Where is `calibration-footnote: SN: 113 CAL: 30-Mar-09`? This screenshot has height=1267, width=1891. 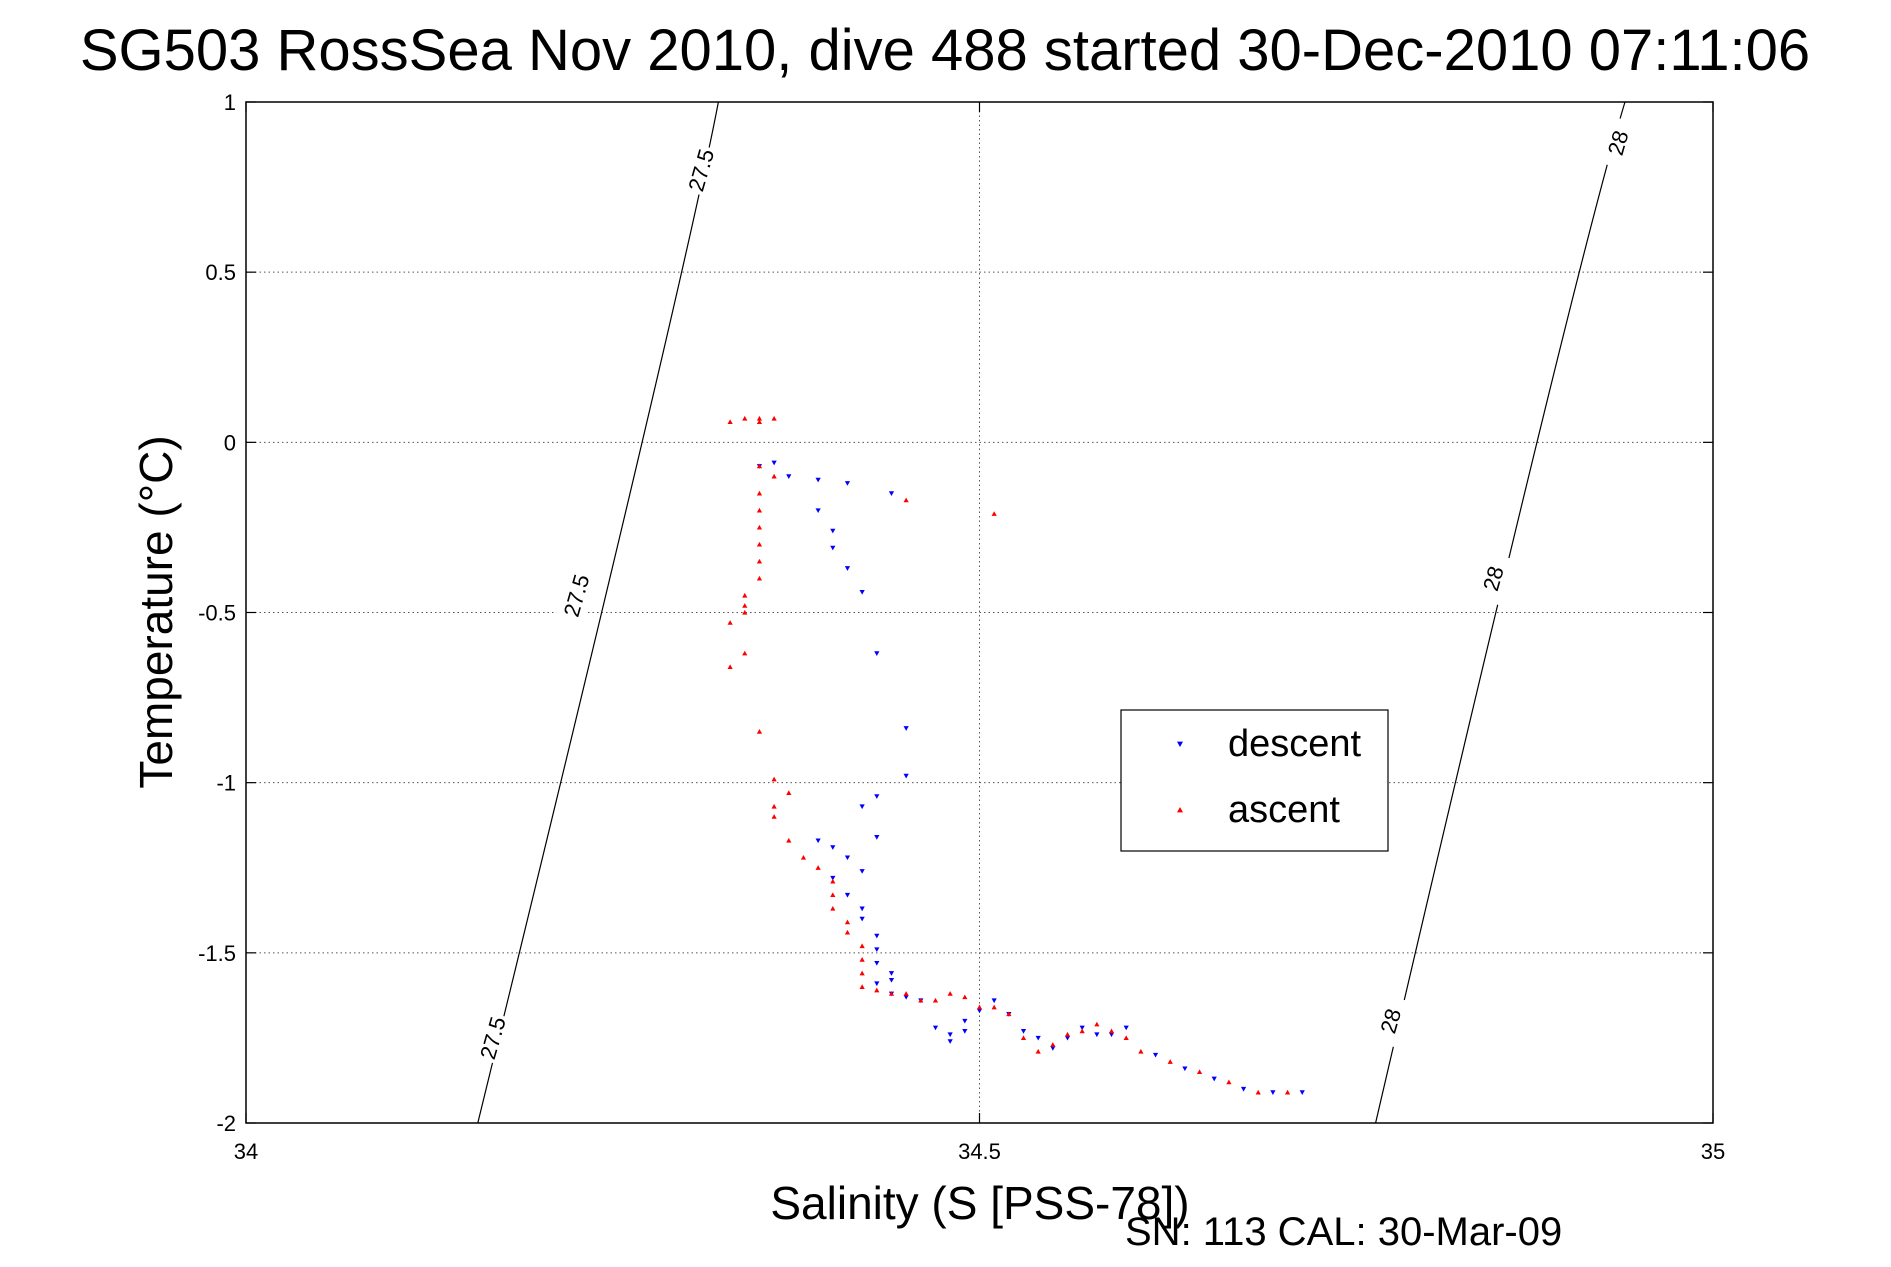
calibration-footnote: SN: 113 CAL: 30-Mar-09 is located at coordinates (1343, 1232).